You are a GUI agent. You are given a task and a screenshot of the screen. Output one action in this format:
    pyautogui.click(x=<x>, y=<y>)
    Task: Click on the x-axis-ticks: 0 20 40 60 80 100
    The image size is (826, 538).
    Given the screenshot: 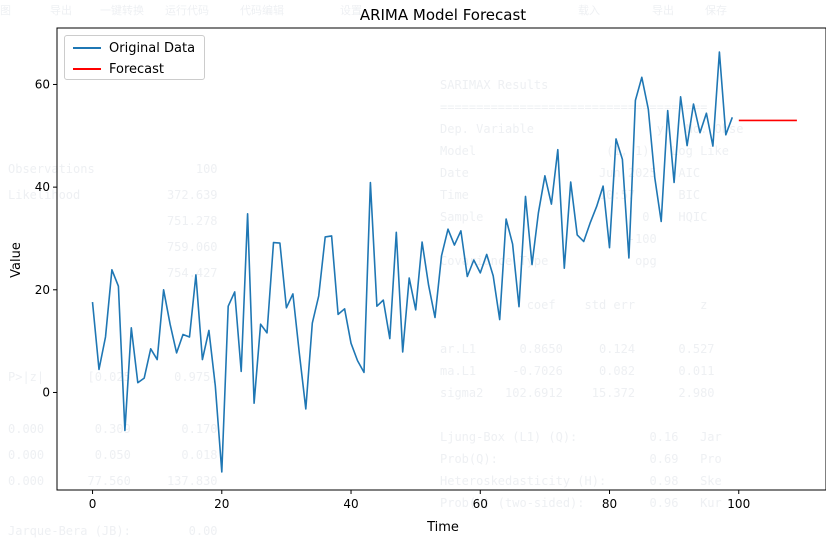 What is the action you would take?
    pyautogui.click(x=419, y=500)
    